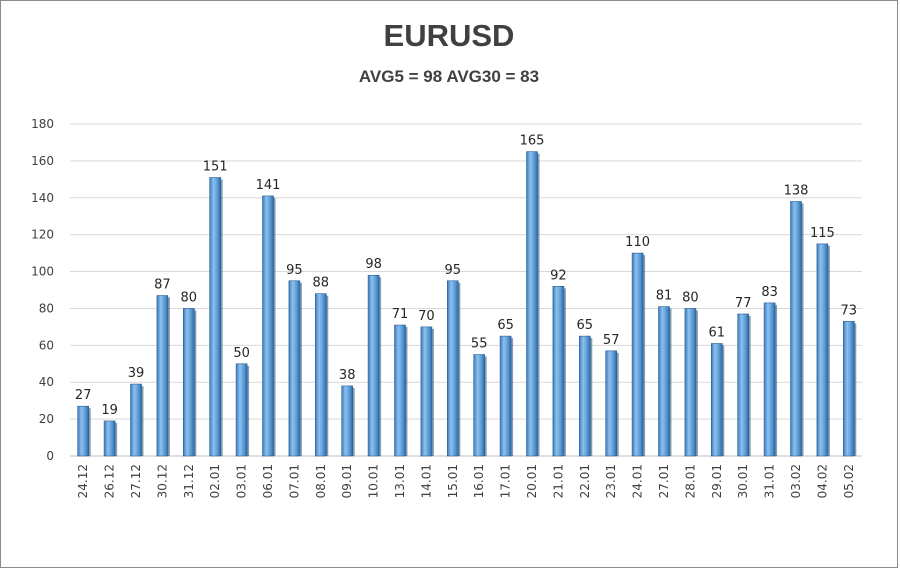 Image resolution: width=900 pixels, height=570 pixels. Describe the element at coordinates (50, 456) in the screenshot. I see `y-tick-label: 0` at that location.